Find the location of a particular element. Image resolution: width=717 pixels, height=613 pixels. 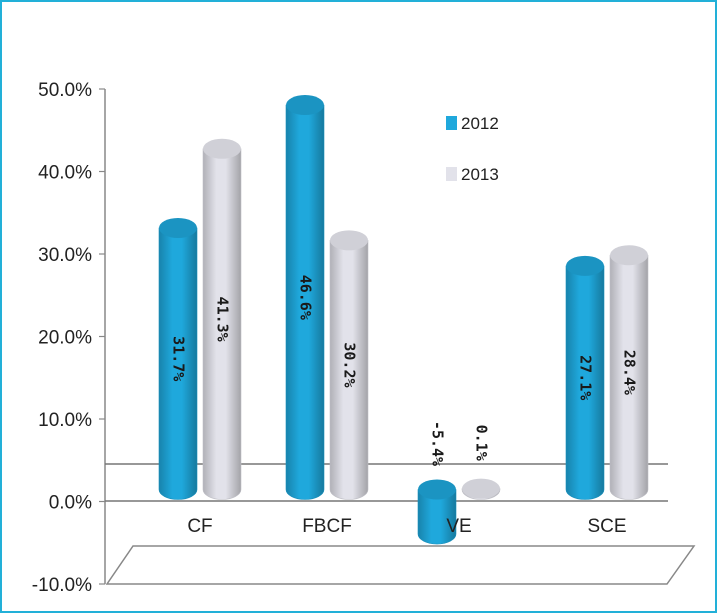

category-label: FBCF is located at coordinates (327, 526).